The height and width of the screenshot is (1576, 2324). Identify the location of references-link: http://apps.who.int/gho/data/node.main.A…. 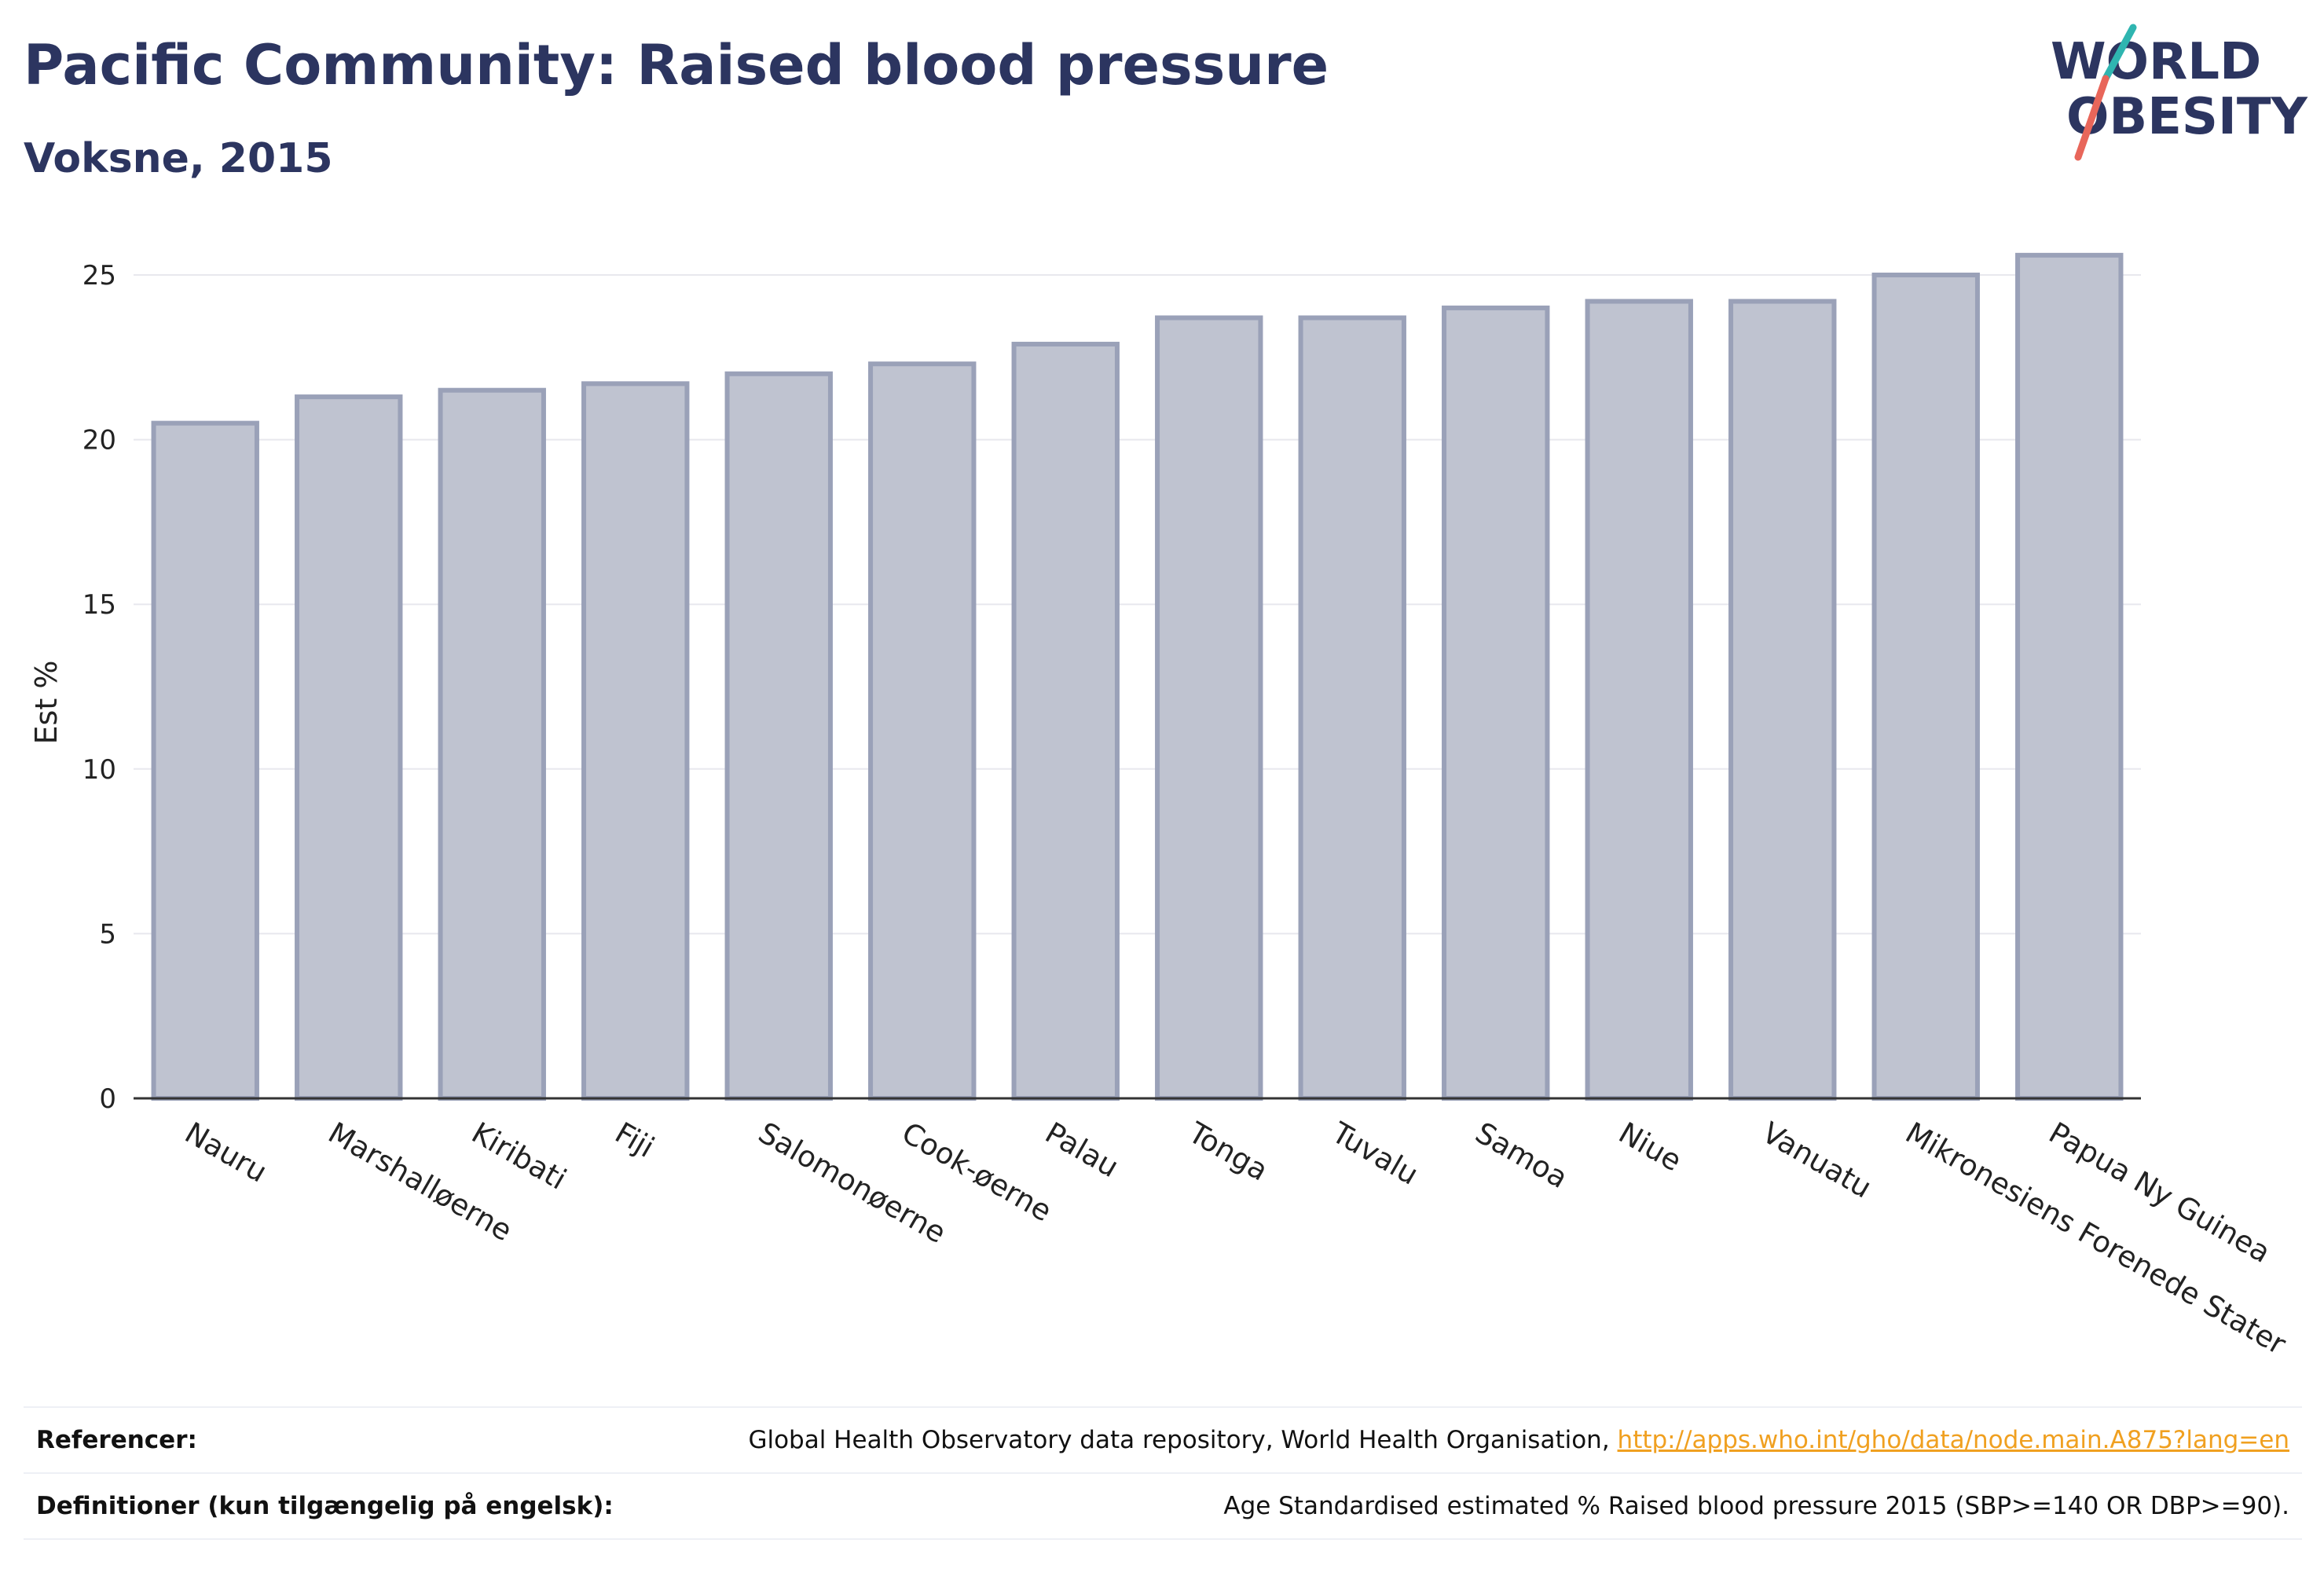
(1953, 1440).